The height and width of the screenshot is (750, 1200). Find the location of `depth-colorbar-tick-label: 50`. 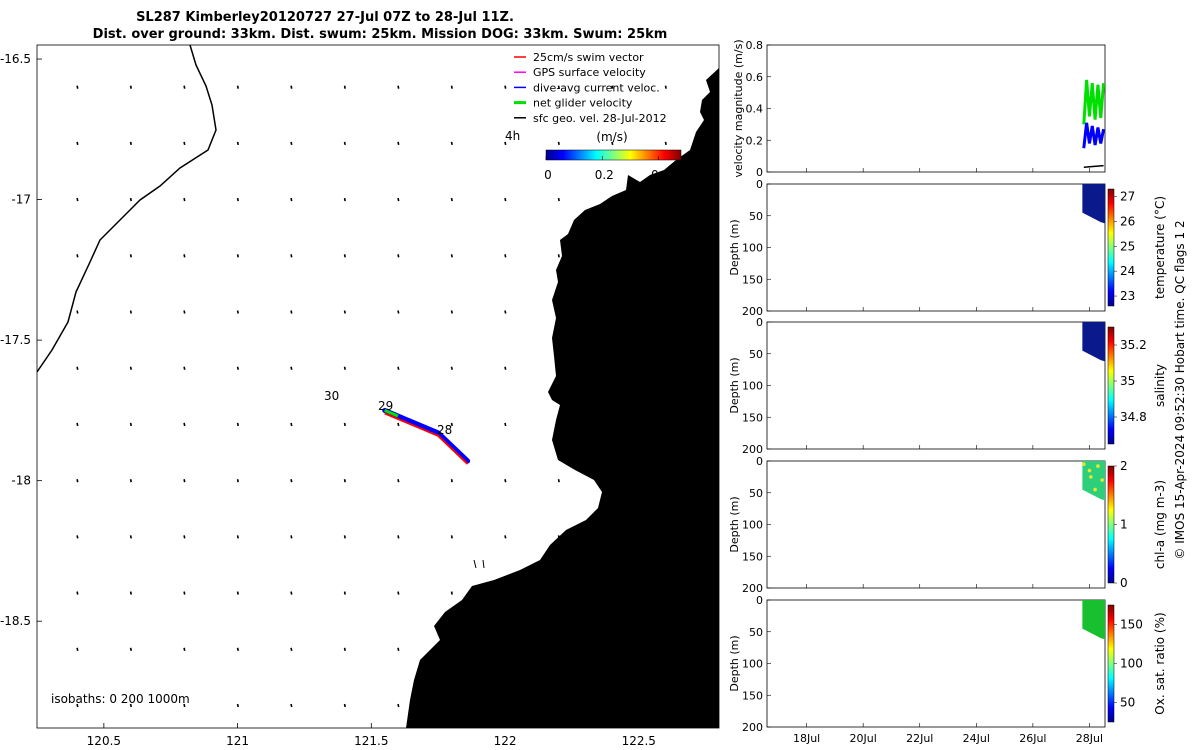

depth-colorbar-tick-label: 50 is located at coordinates (1127, 703).